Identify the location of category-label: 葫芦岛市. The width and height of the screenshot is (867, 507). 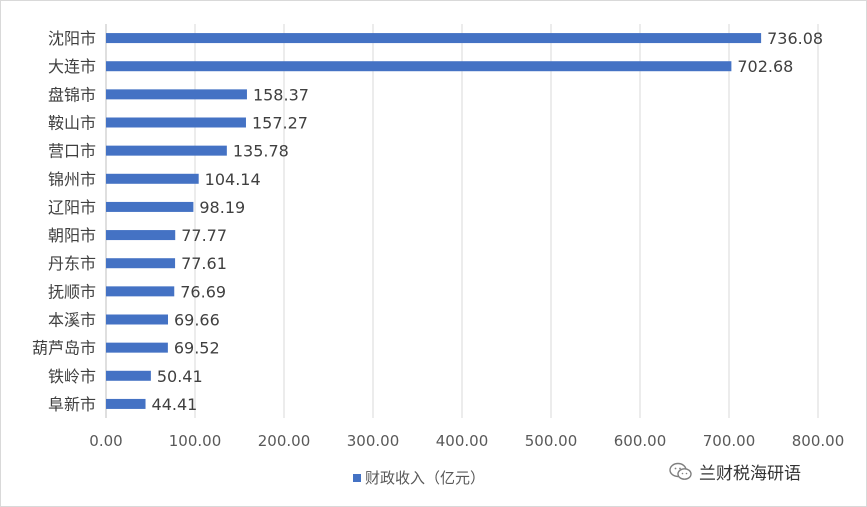
(64, 348).